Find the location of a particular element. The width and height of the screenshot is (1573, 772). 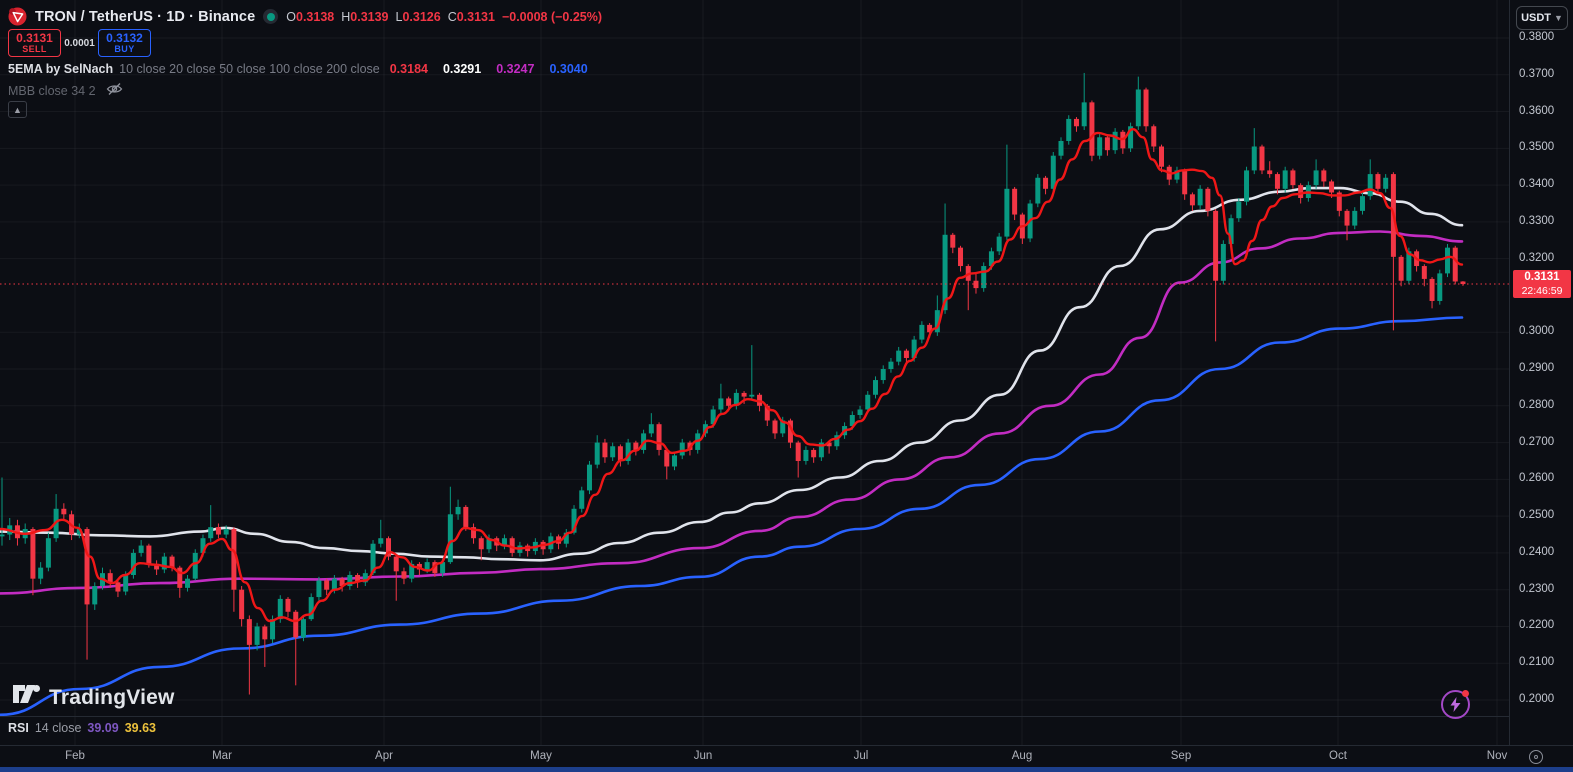

ema-indicator-title: 5EMA by SelNach is located at coordinates (61, 69).